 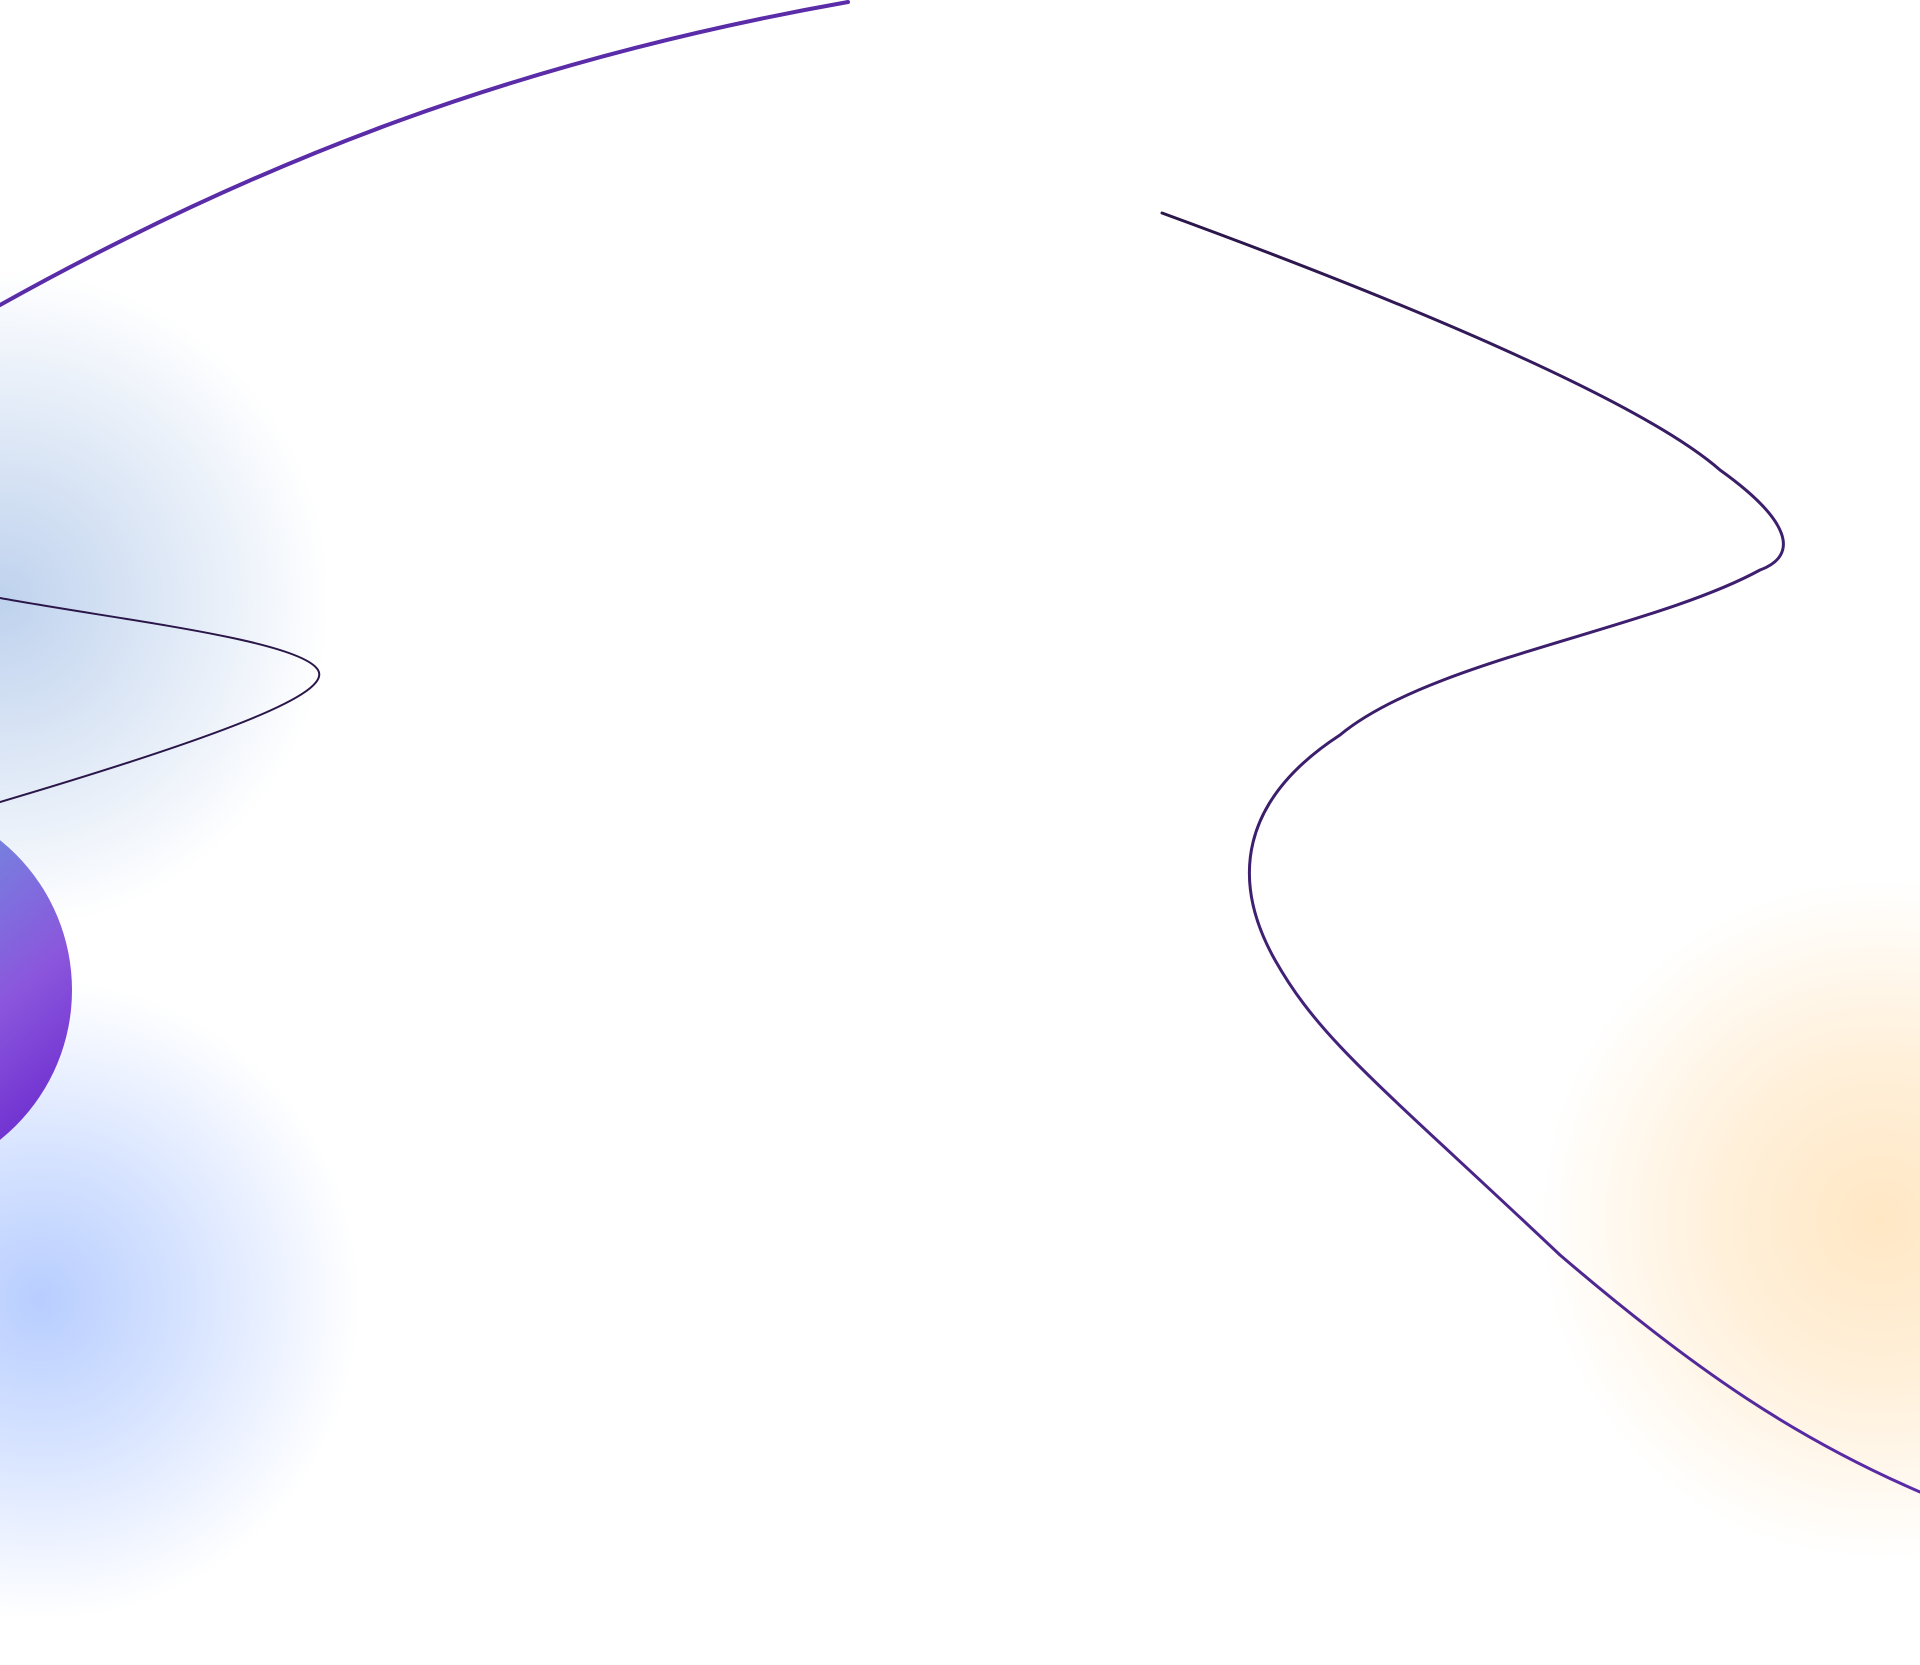 I want to click on blue-glow-bottom, so click(x=180, y=1300).